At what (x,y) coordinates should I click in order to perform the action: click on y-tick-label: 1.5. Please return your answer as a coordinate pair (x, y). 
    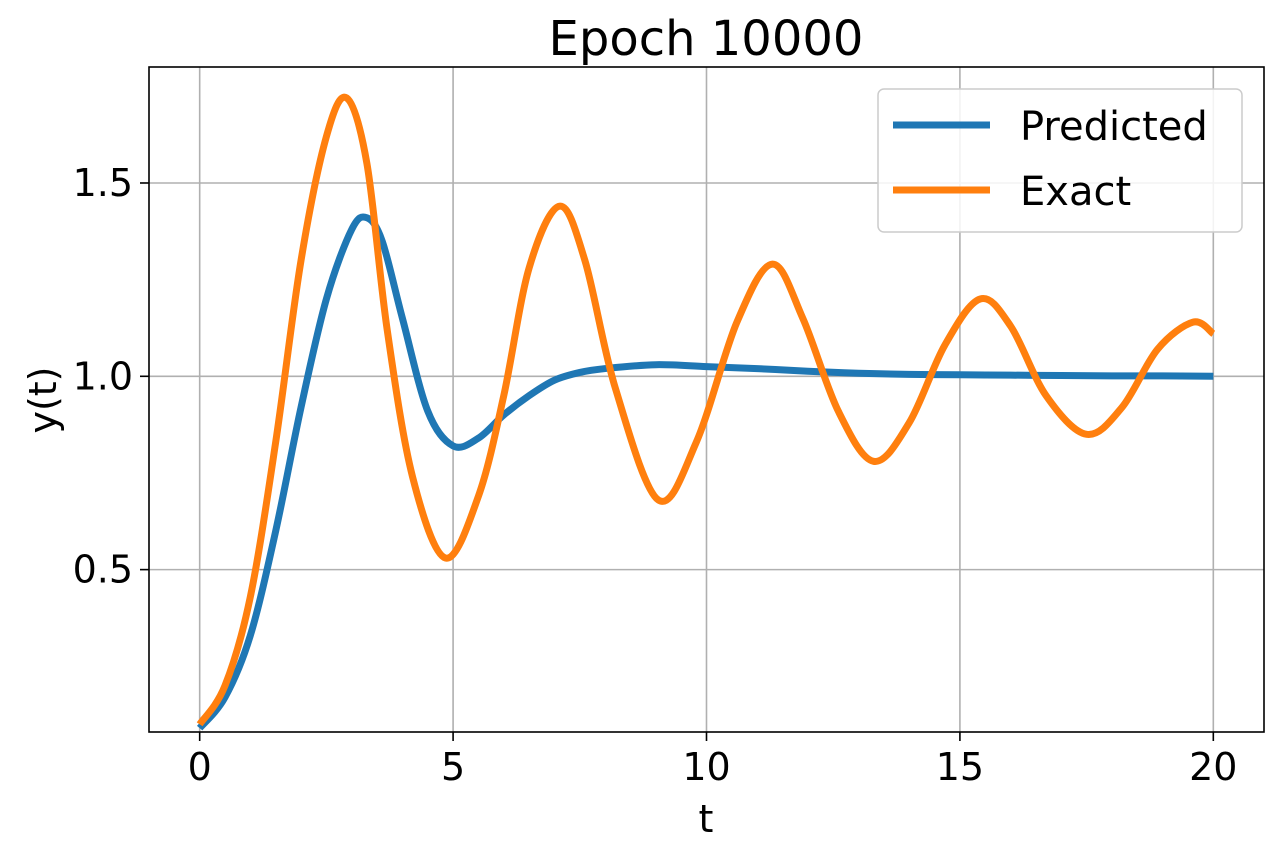
    Looking at the image, I should click on (103, 183).